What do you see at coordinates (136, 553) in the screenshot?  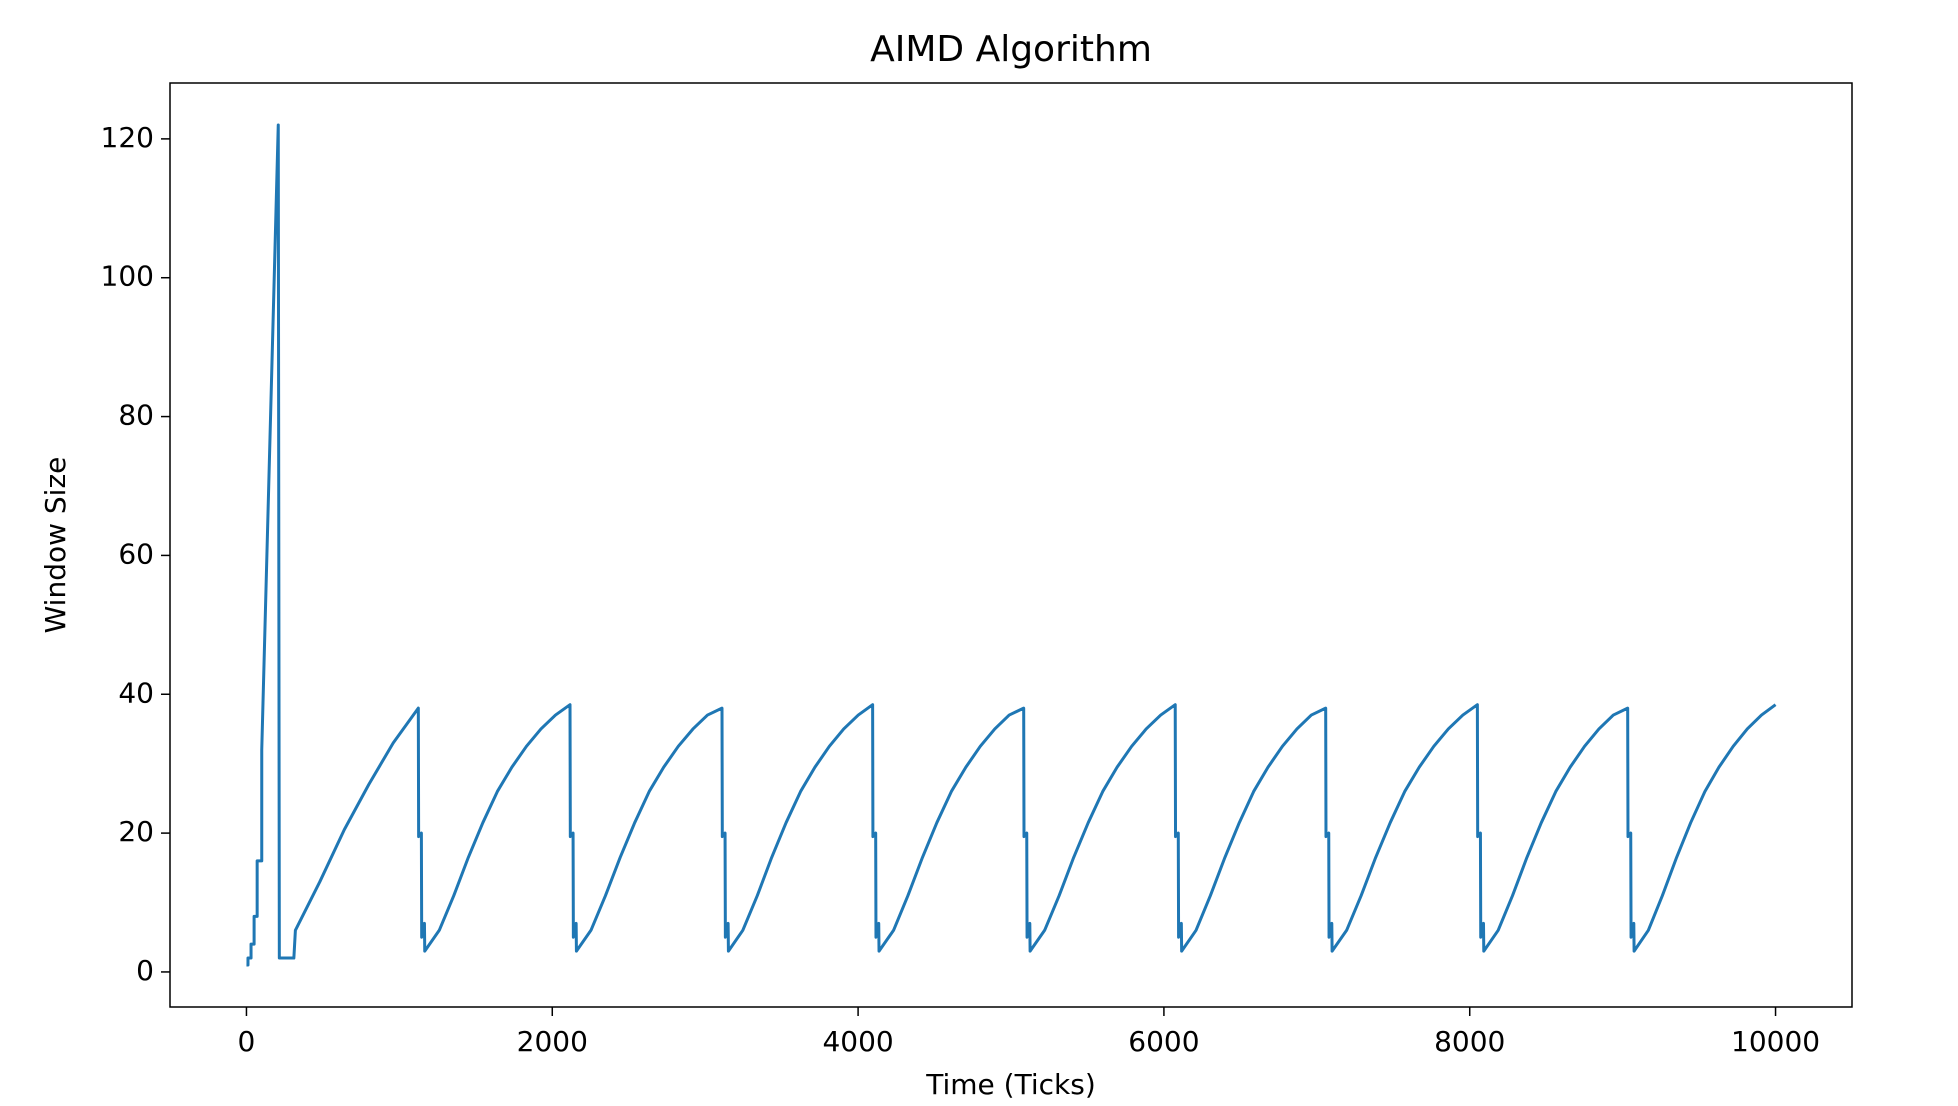 I see `y-tick-label: 60` at bounding box center [136, 553].